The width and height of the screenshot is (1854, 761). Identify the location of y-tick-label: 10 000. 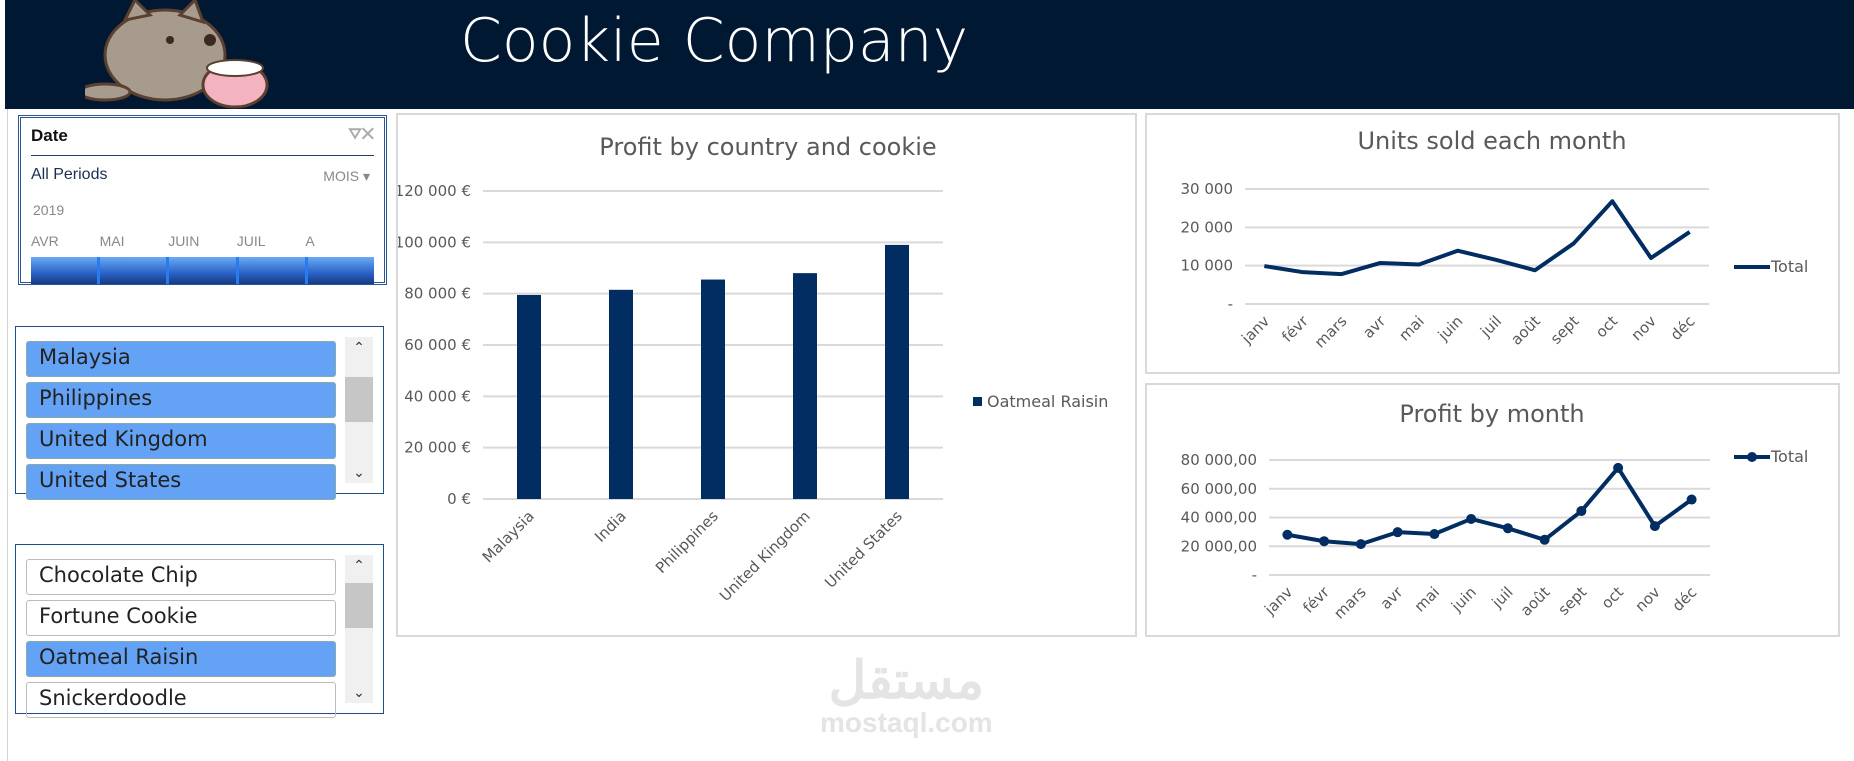
(1207, 266).